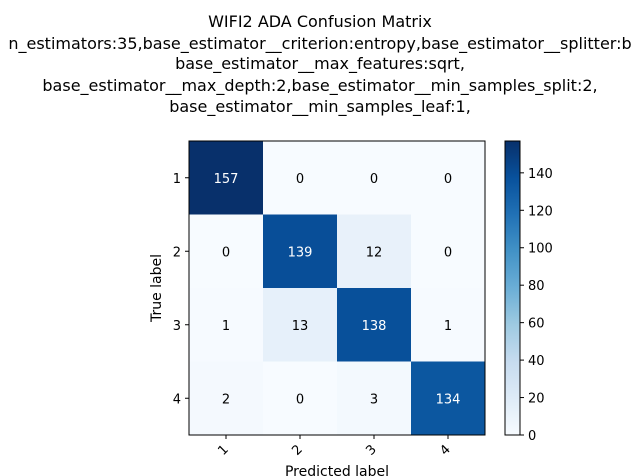 The image size is (640, 476). Describe the element at coordinates (536, 361) in the screenshot. I see `colorbar-tick-label-40: 40` at that location.